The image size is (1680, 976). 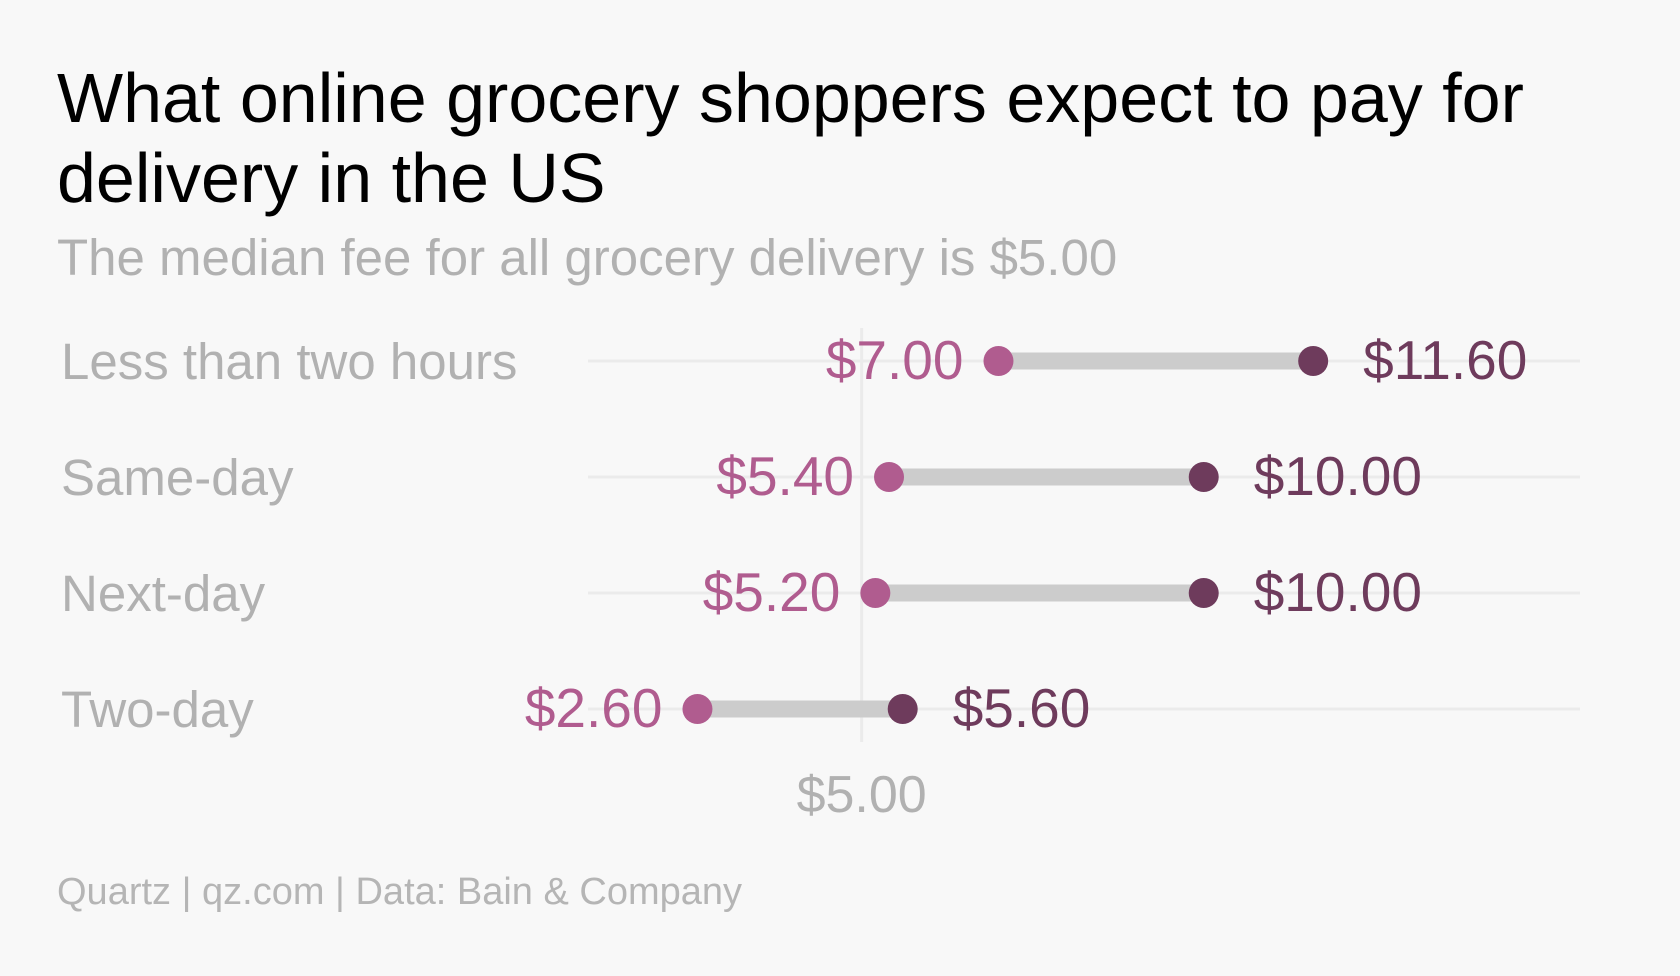 I want to click on high-value-label: $11.60, so click(x=1445, y=360).